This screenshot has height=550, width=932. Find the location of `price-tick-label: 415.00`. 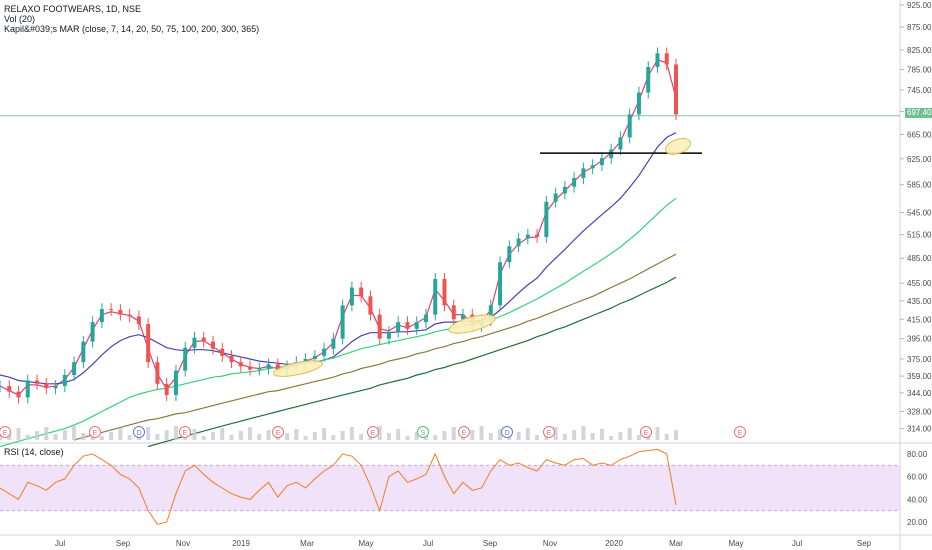

price-tick-label: 415.00 is located at coordinates (919, 319).